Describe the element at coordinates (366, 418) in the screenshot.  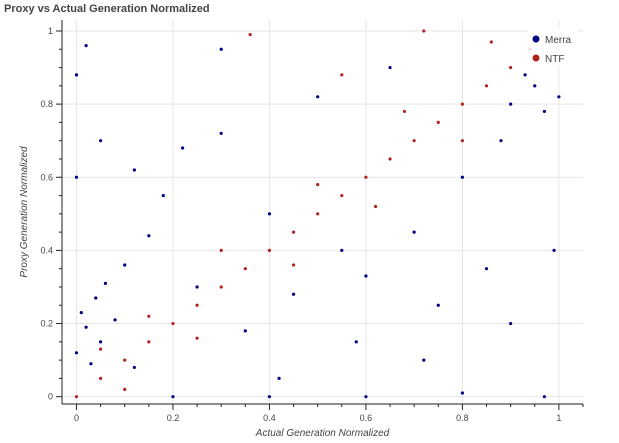
I see `x-tick-label: 0.6` at that location.